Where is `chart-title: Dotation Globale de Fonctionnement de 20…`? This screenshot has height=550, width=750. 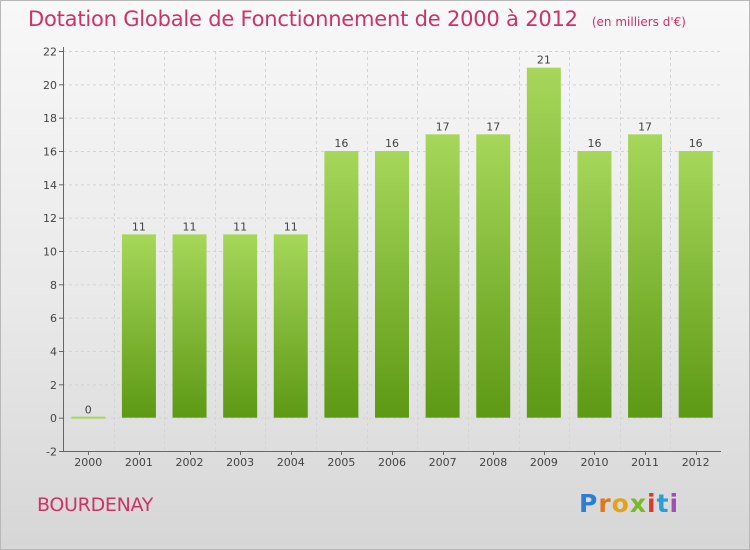 chart-title: Dotation Globale de Fonctionnement de 20… is located at coordinates (357, 19).